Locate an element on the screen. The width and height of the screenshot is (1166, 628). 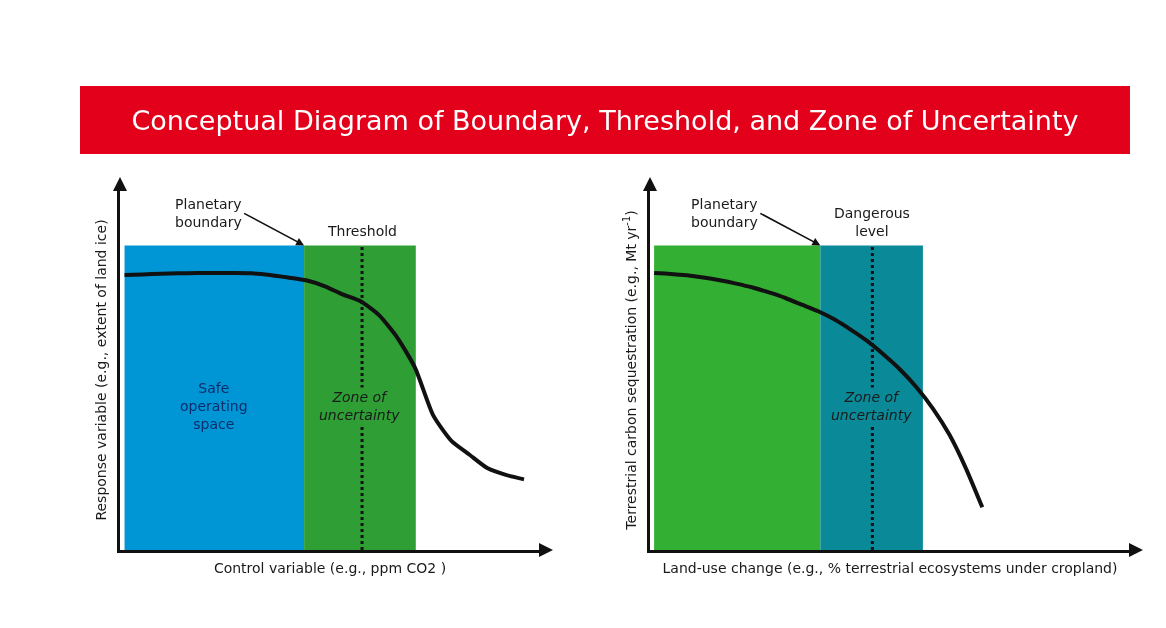
text: Threshold is located at coordinates (362, 231).